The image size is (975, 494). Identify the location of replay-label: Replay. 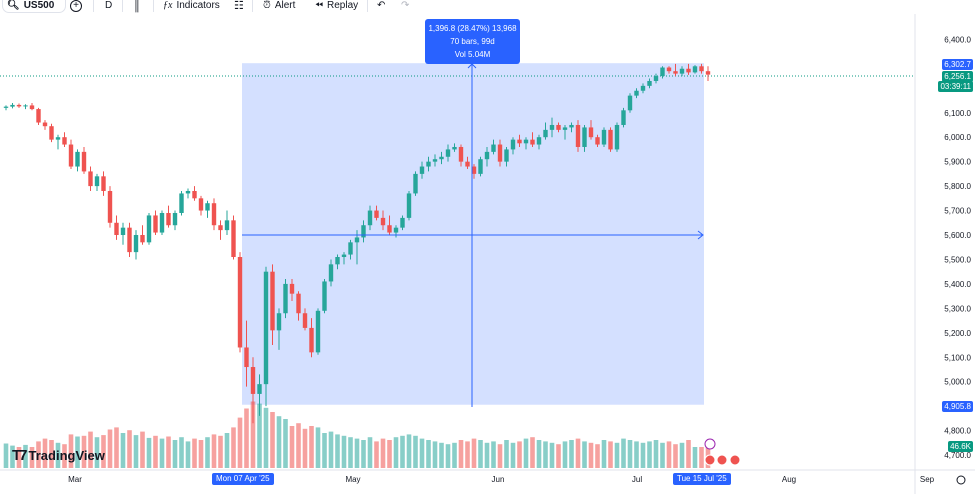
(343, 5).